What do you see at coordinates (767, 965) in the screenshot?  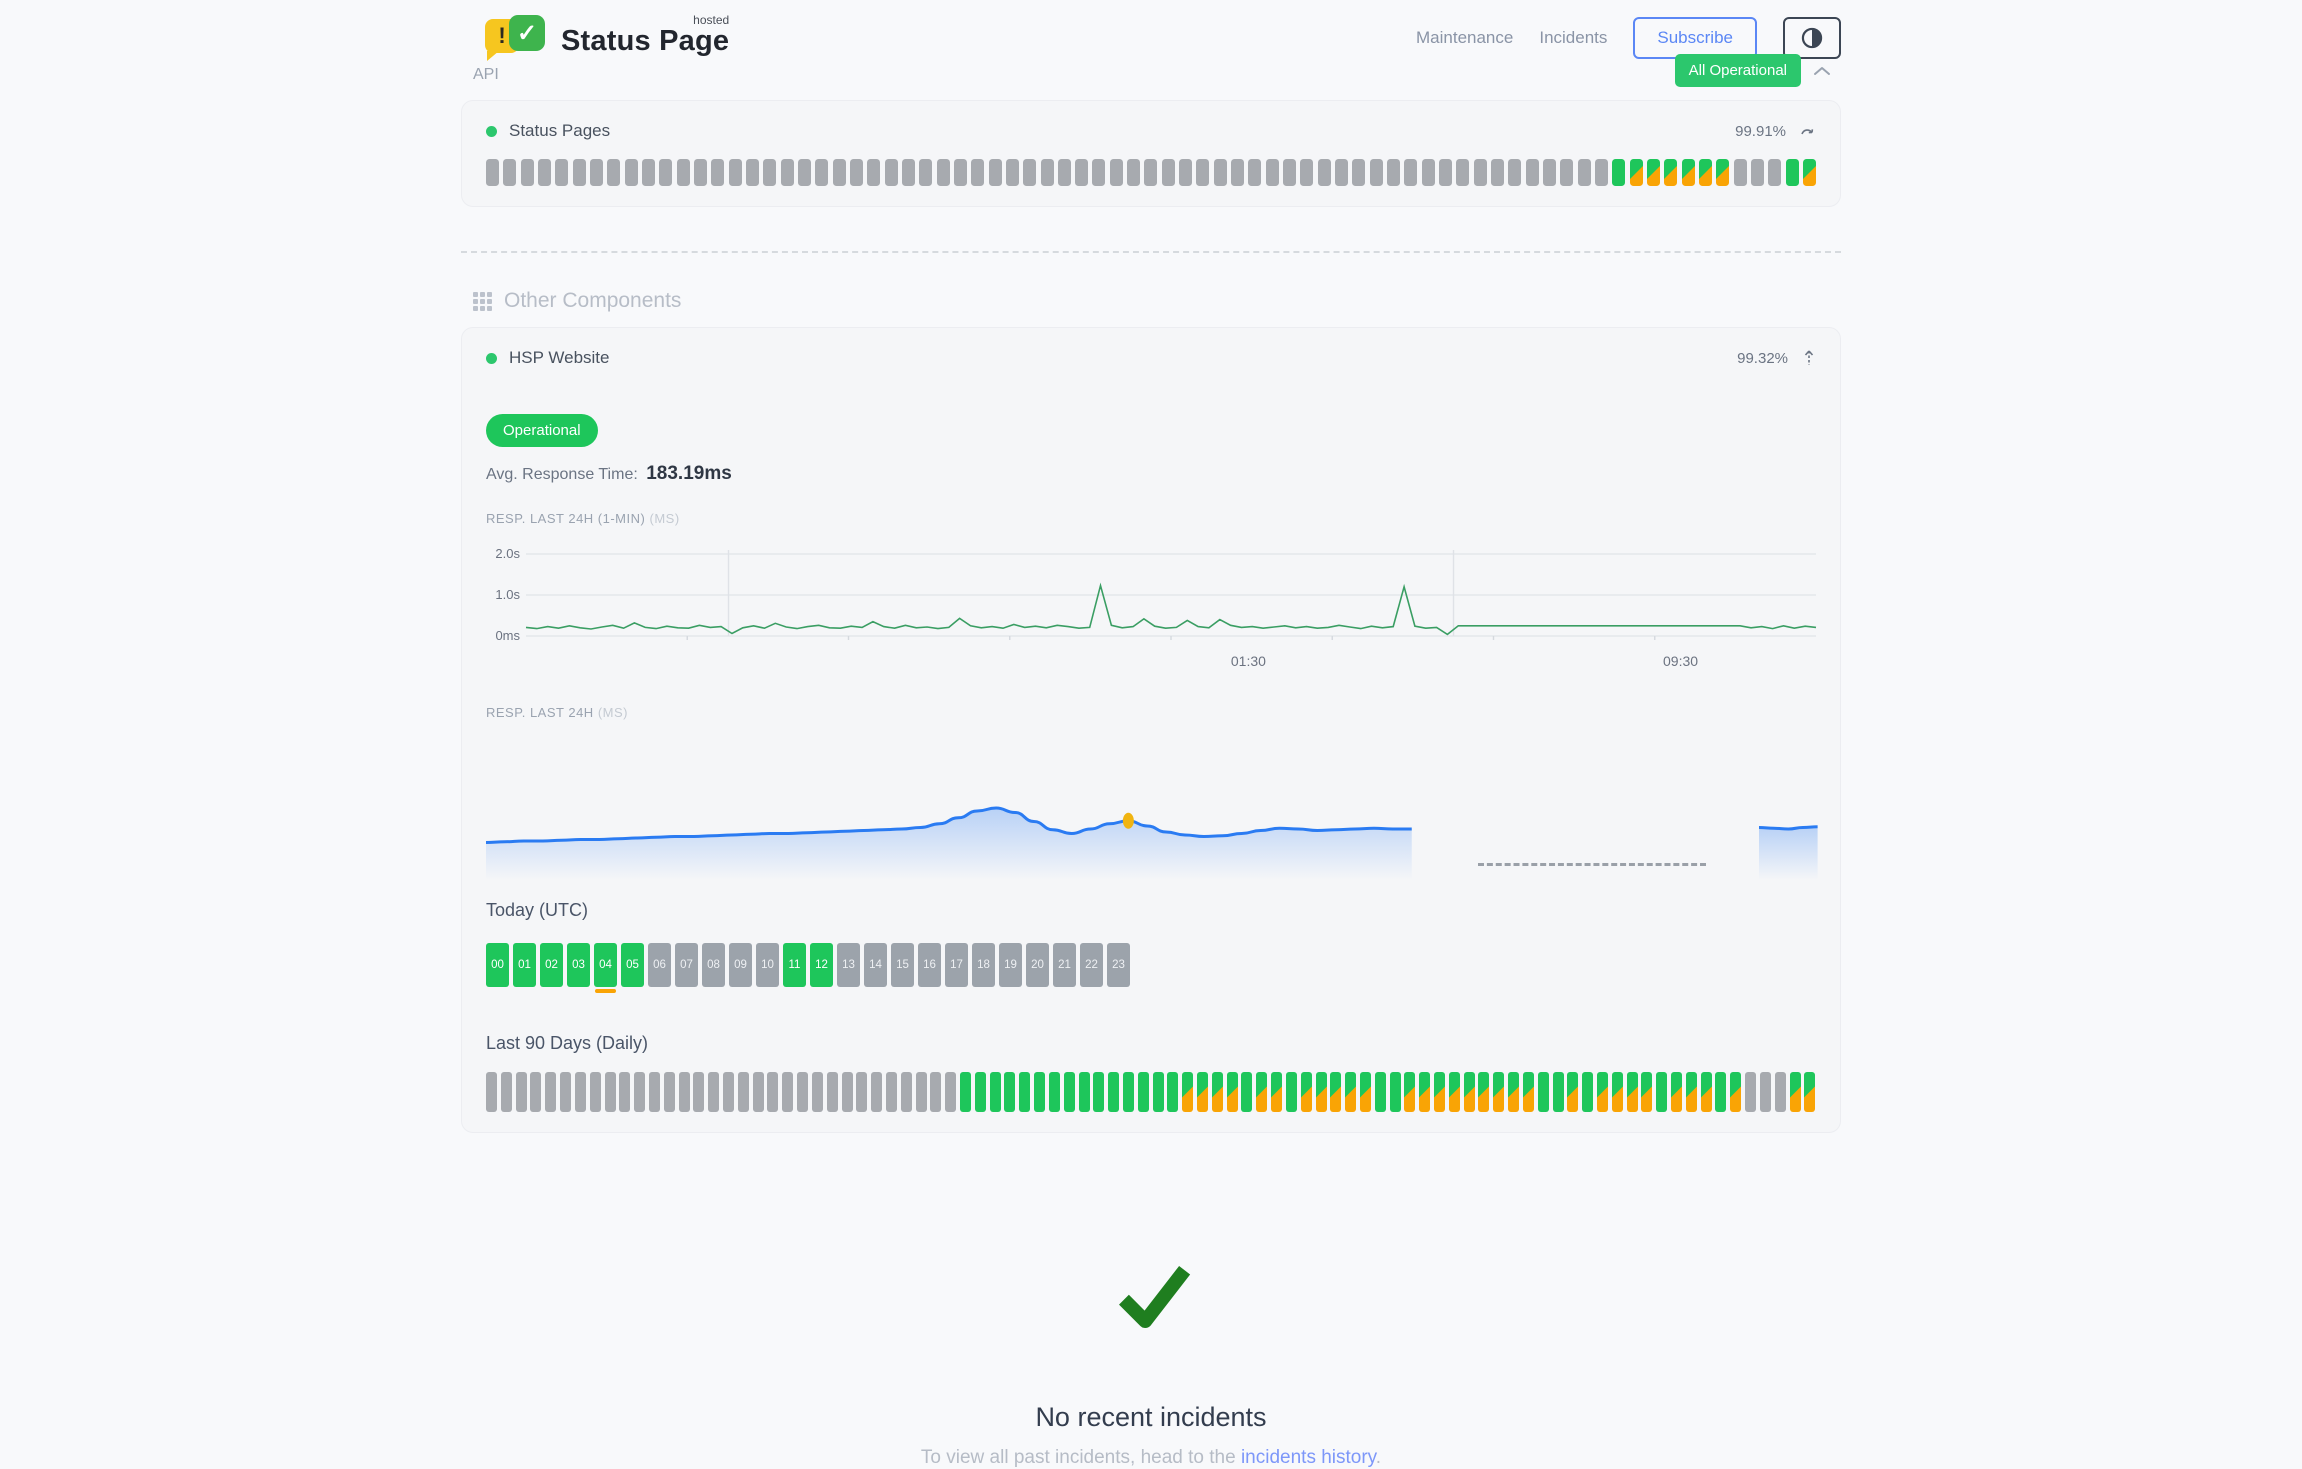 I see `hour-block-10: 10` at bounding box center [767, 965].